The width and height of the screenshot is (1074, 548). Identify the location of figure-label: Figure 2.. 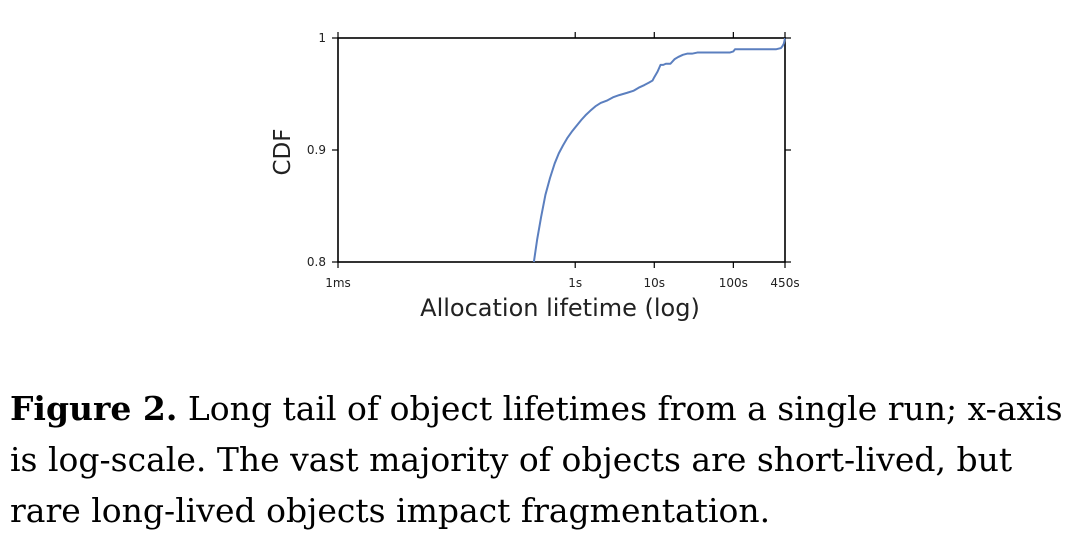
(94, 408).